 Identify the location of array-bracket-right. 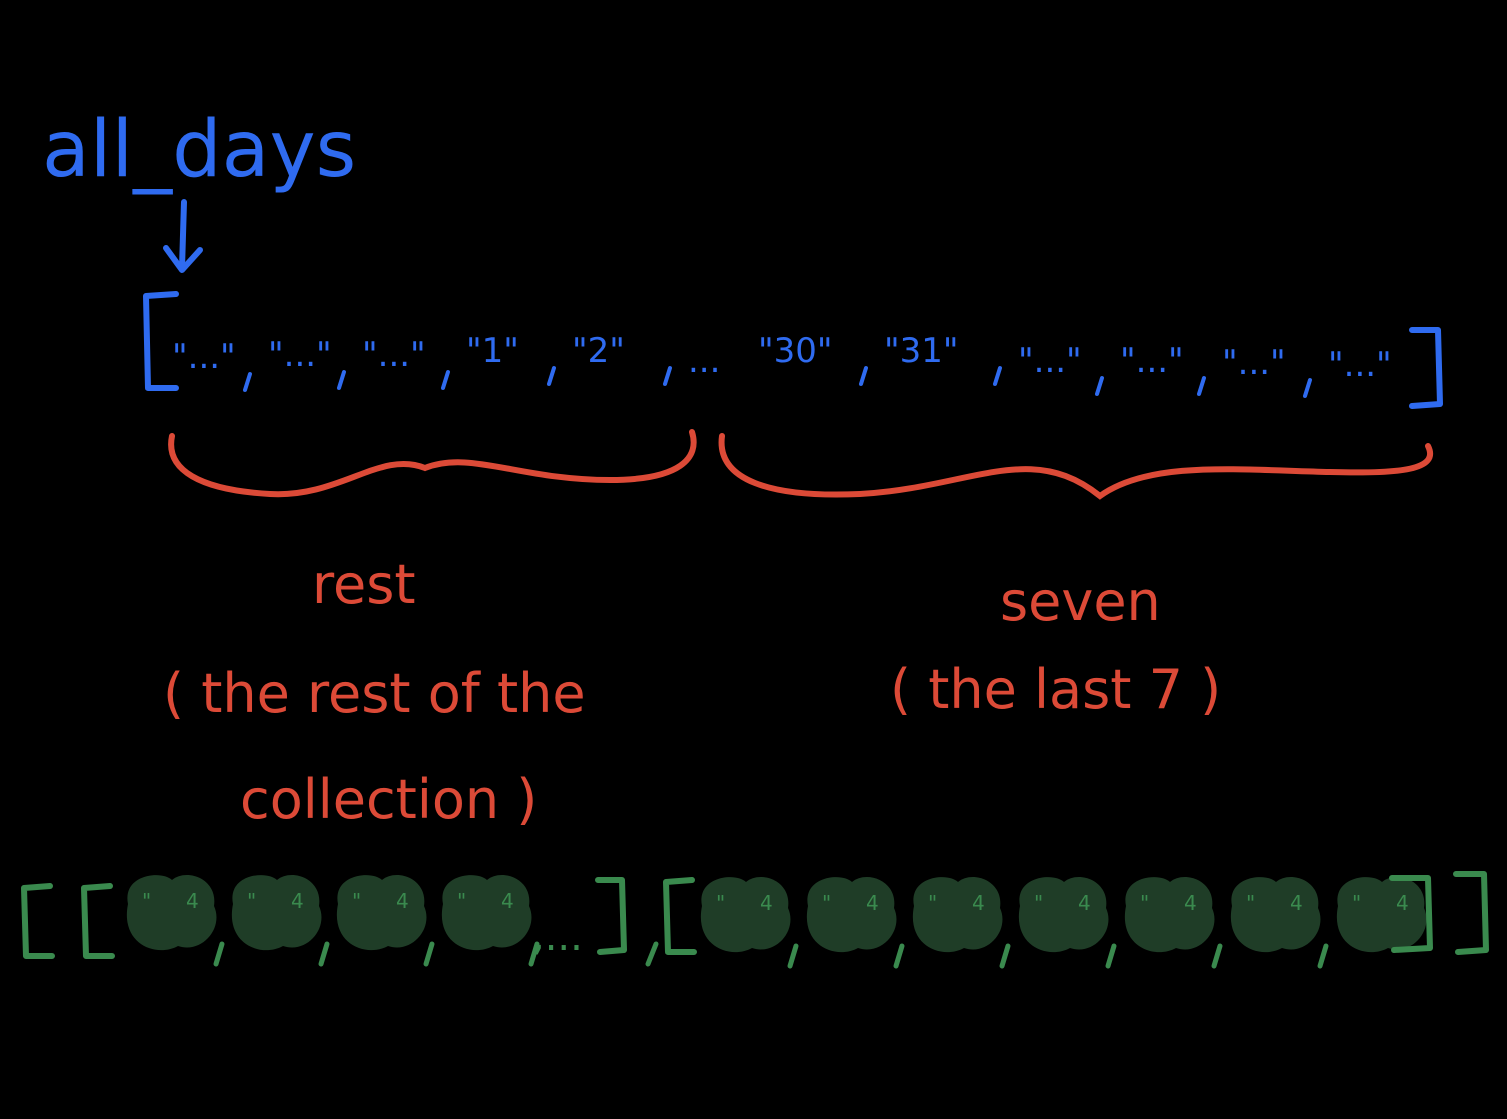
(1426, 368).